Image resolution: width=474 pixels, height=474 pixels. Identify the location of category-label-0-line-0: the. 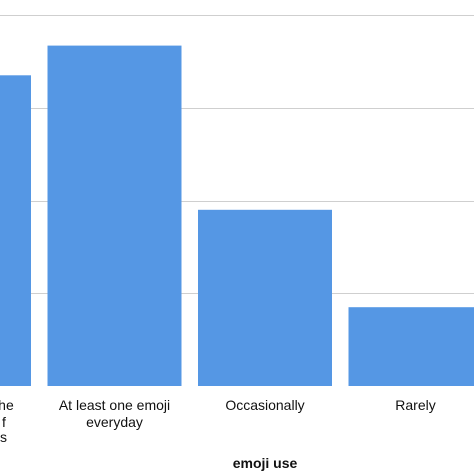
(7, 405).